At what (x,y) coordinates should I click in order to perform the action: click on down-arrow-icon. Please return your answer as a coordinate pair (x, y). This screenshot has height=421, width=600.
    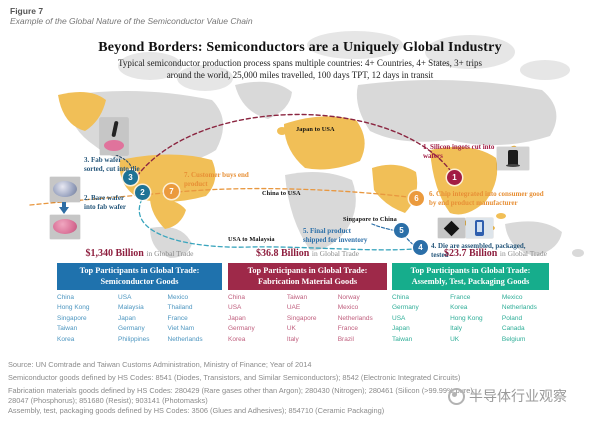
    Looking at the image, I should click on (64, 208).